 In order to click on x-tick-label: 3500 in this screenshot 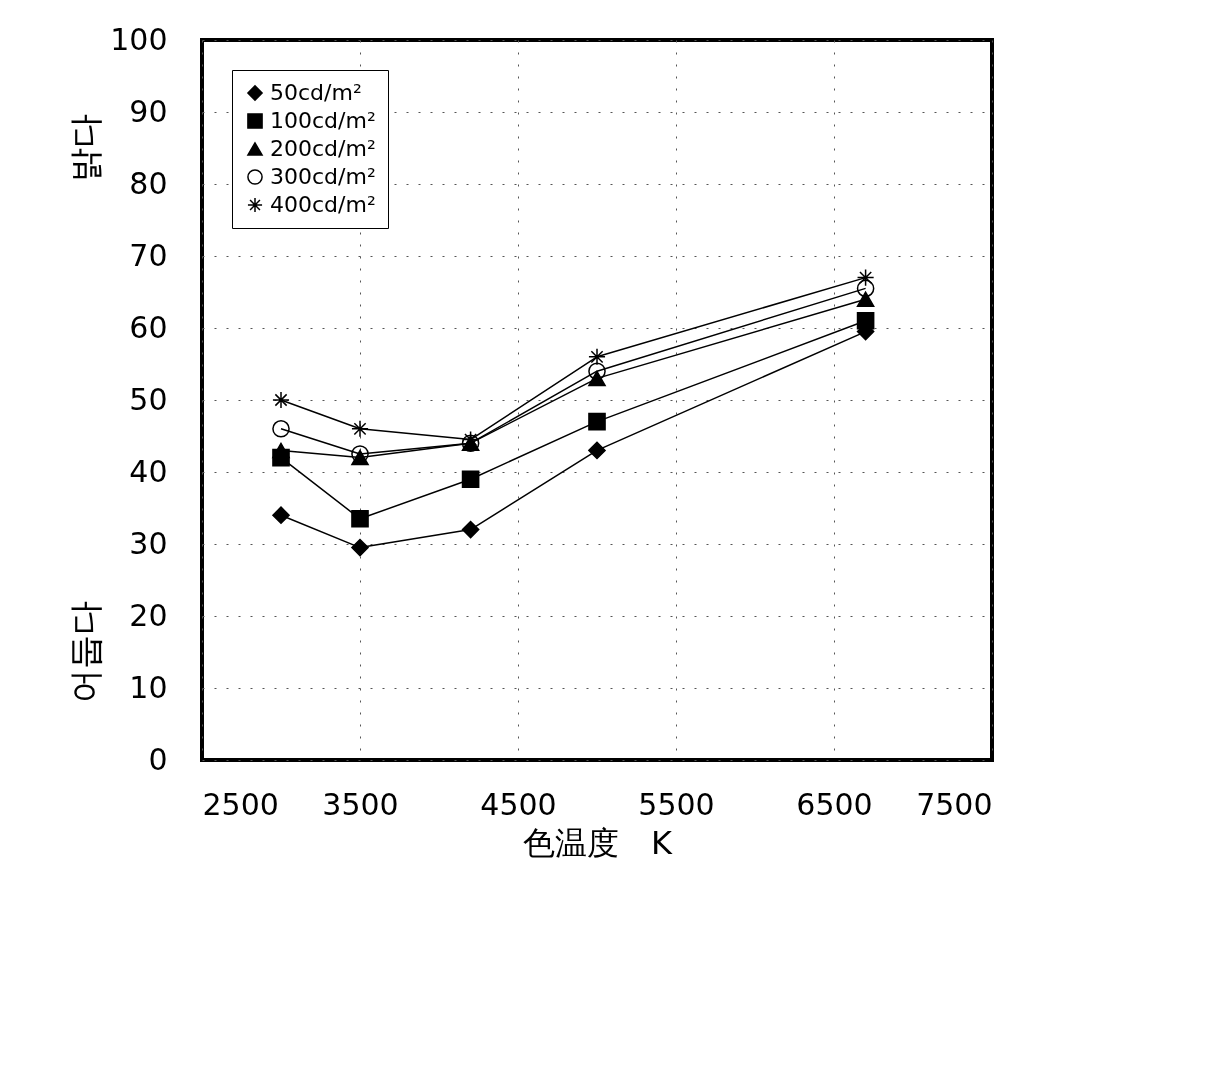, I will do `click(360, 804)`.